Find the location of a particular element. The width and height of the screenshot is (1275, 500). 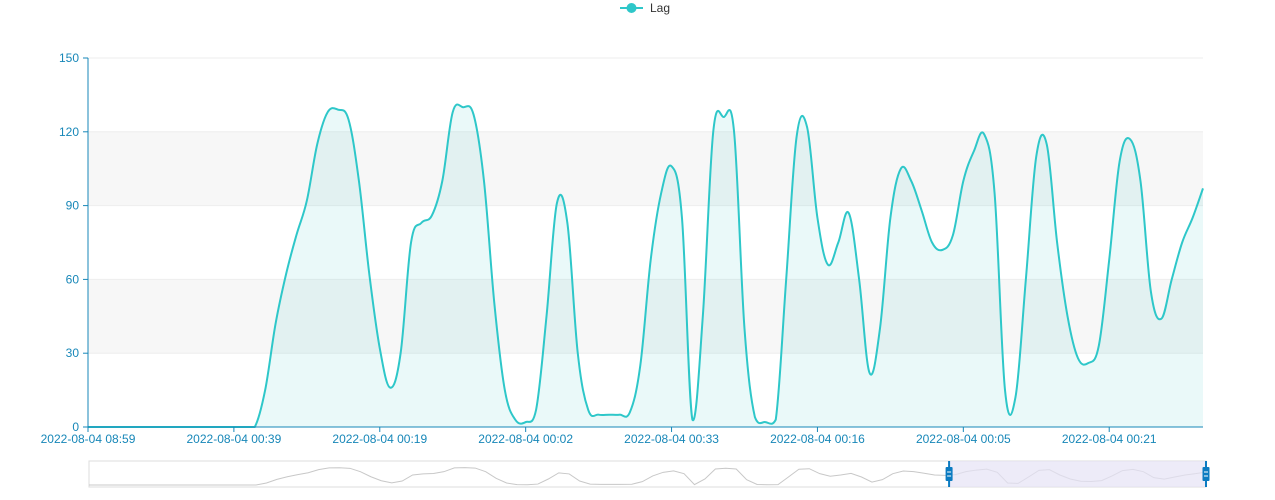

y-tick-label: 90 is located at coordinates (73, 206).